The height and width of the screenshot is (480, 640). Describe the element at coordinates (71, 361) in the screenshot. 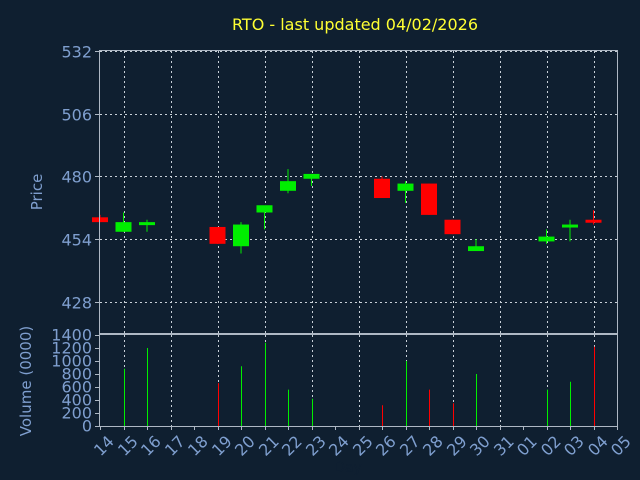

I see `volume-tick-label: 1000` at that location.